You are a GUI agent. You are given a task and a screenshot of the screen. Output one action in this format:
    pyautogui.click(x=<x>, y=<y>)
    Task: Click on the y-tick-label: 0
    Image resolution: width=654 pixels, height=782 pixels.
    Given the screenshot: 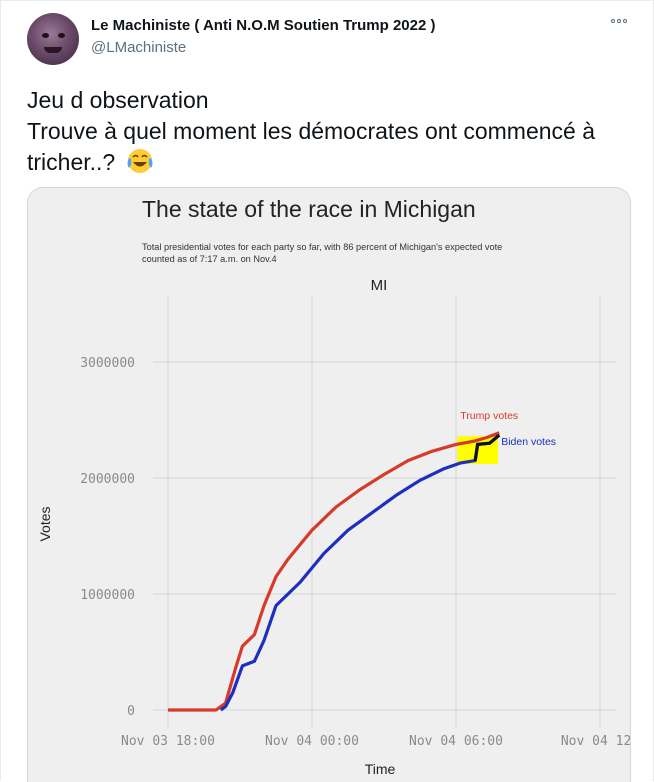 What is the action you would take?
    pyautogui.click(x=131, y=711)
    